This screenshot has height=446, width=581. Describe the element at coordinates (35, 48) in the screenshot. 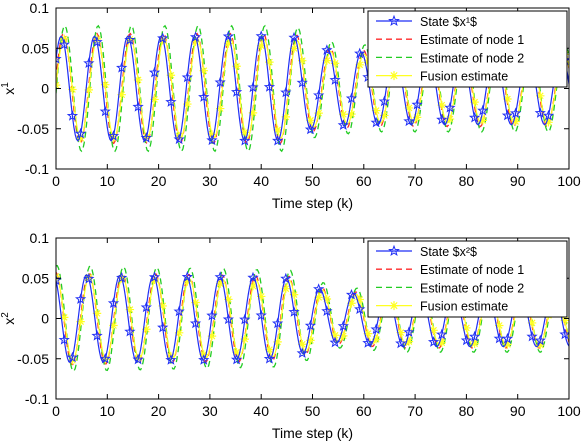

I see `y-tick-label: 0.05` at that location.